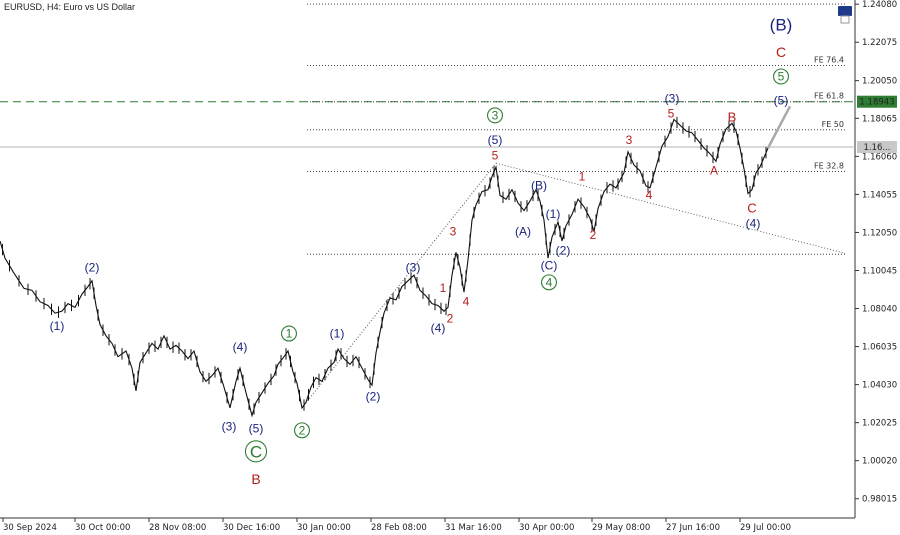  Describe the element at coordinates (879, 462) in the screenshot. I see `y-tick-label: 1.00020` at that location.